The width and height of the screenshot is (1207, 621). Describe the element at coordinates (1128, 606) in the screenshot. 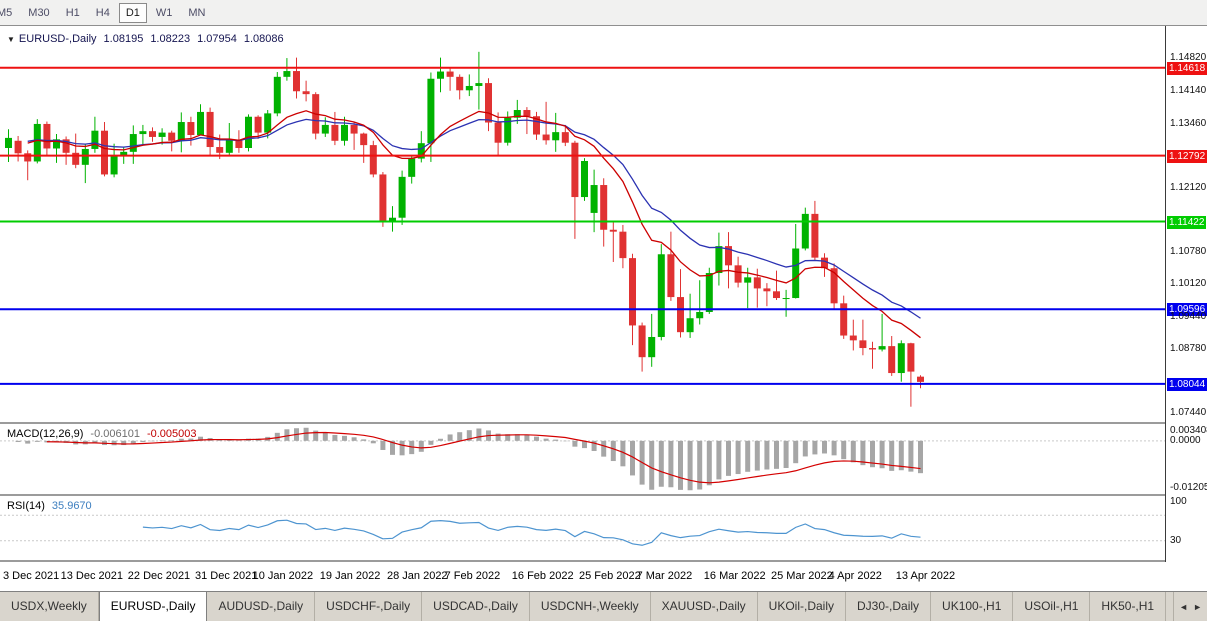

I see `tab-hk50-h1: HK50-,H1` at that location.